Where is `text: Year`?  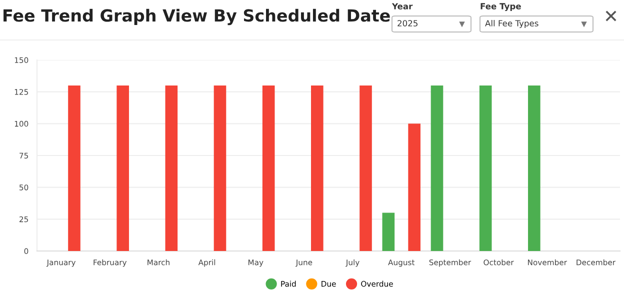
text: Year is located at coordinates (402, 6).